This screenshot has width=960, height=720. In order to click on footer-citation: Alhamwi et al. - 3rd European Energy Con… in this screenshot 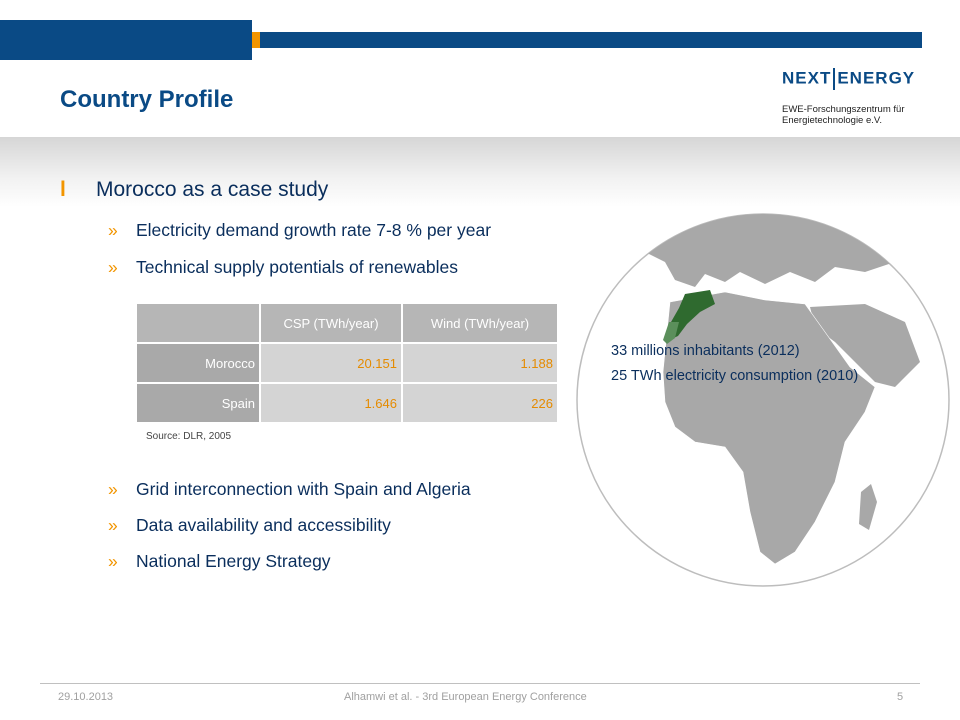, I will do `click(465, 697)`.